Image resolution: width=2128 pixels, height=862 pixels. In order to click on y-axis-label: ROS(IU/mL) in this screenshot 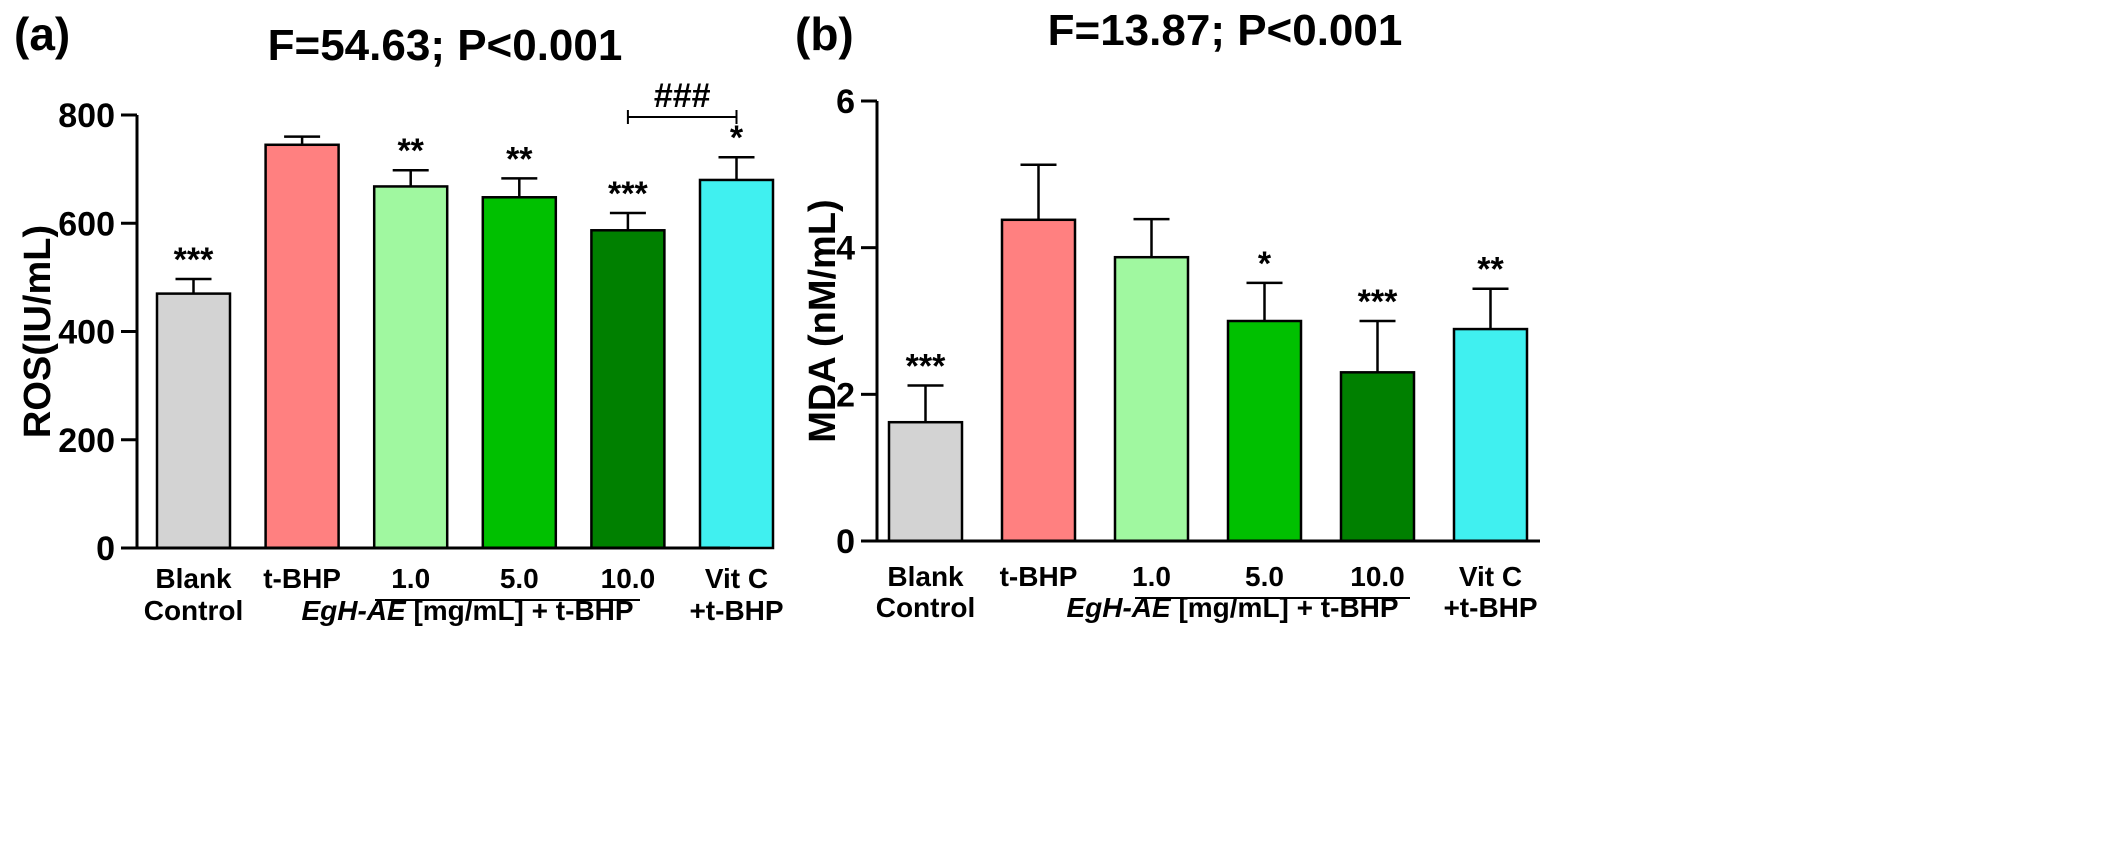, I will do `click(38, 331)`.